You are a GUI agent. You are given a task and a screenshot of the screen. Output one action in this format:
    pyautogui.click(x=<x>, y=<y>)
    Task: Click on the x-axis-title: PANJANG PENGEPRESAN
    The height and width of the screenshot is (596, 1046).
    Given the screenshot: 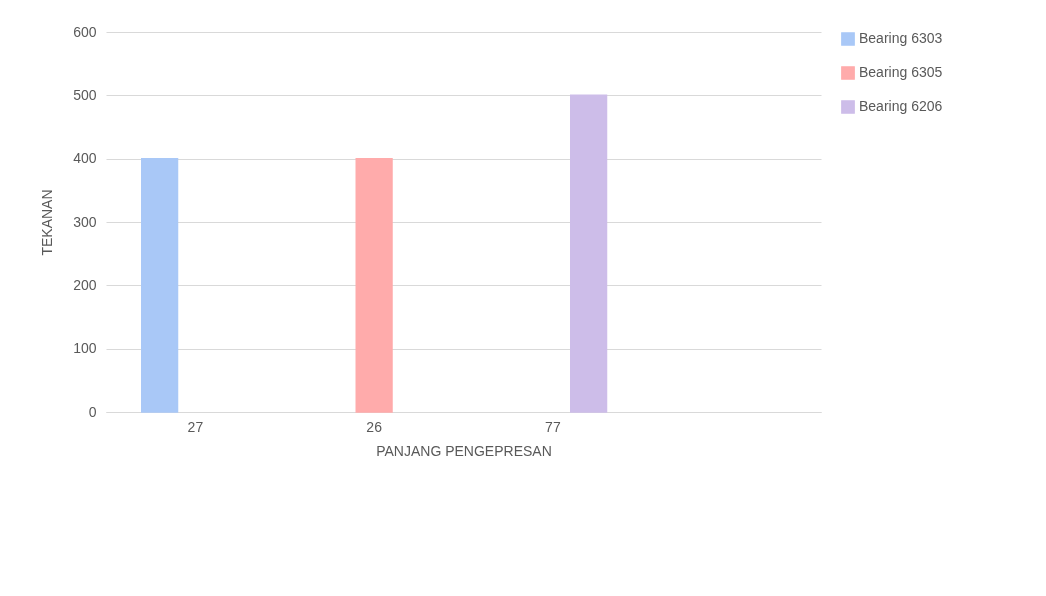 What is the action you would take?
    pyautogui.click(x=464, y=450)
    